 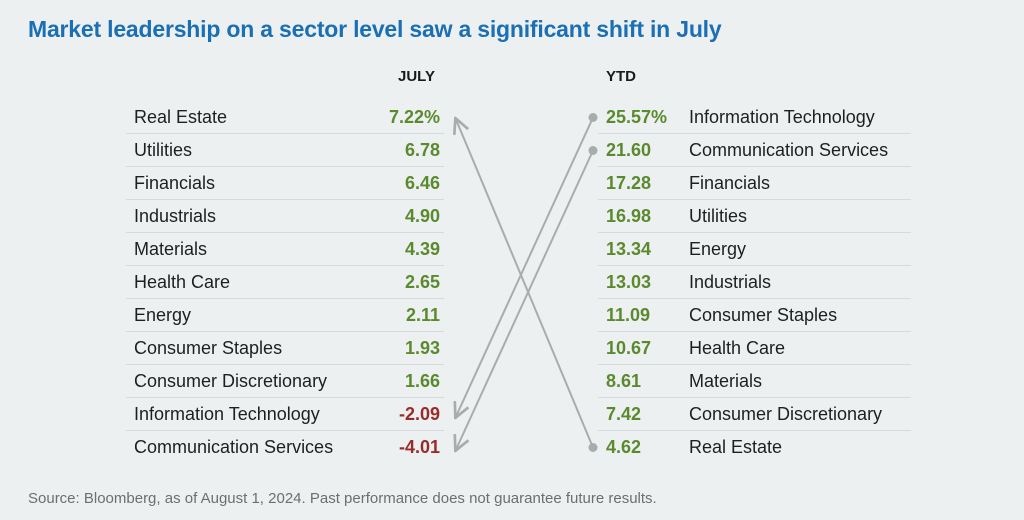 I want to click on july-row: Health Care 2.65, so click(x=285, y=282).